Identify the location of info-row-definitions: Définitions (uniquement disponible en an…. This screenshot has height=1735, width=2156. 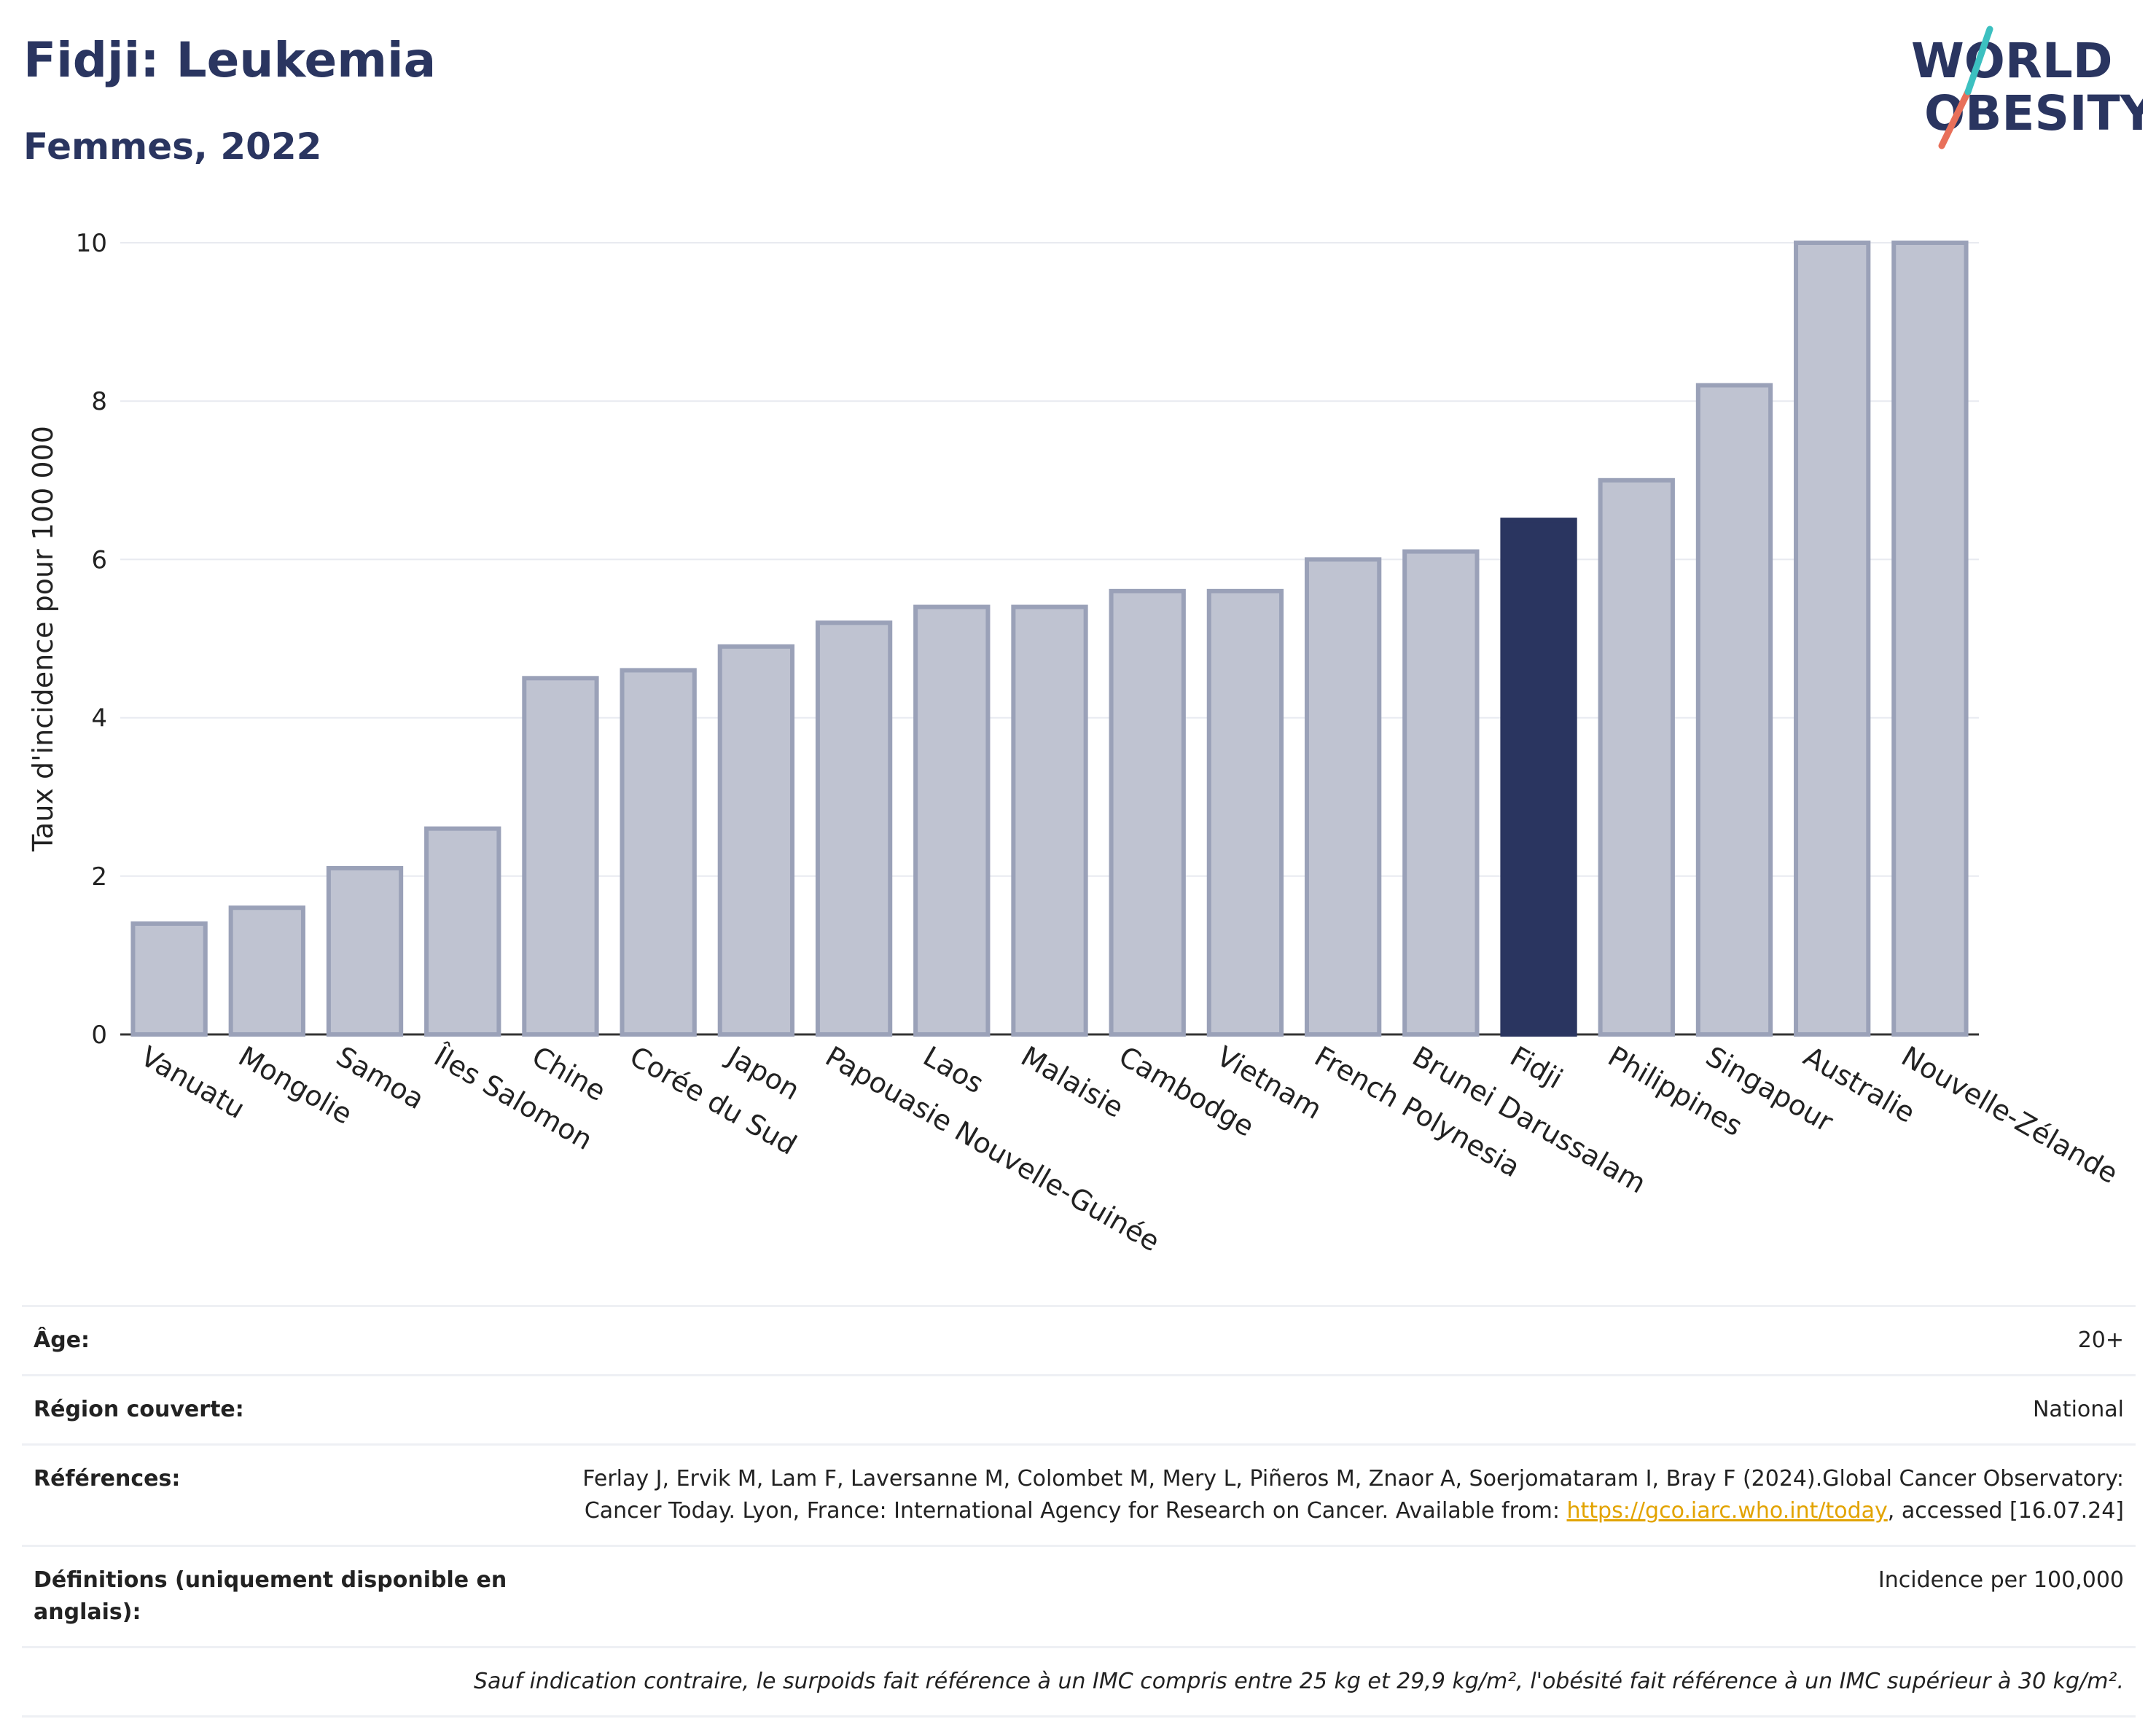
(1079, 1596).